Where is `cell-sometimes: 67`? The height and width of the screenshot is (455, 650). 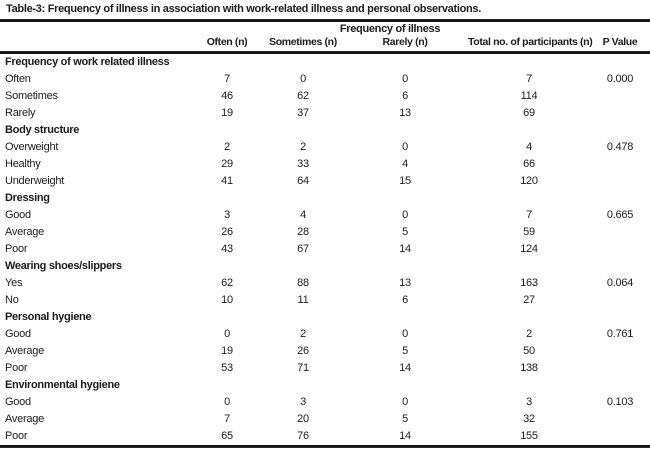
cell-sometimes: 67 is located at coordinates (303, 249).